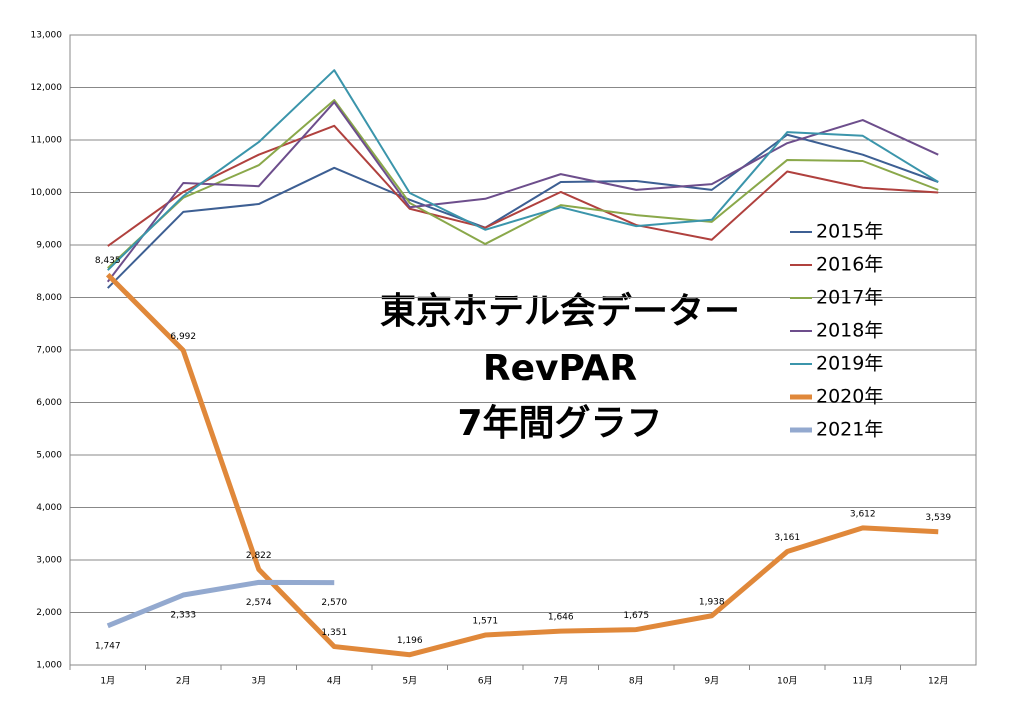 Image resolution: width=1024 pixels, height=724 pixels. I want to click on data-label: 3,539, so click(938, 518).